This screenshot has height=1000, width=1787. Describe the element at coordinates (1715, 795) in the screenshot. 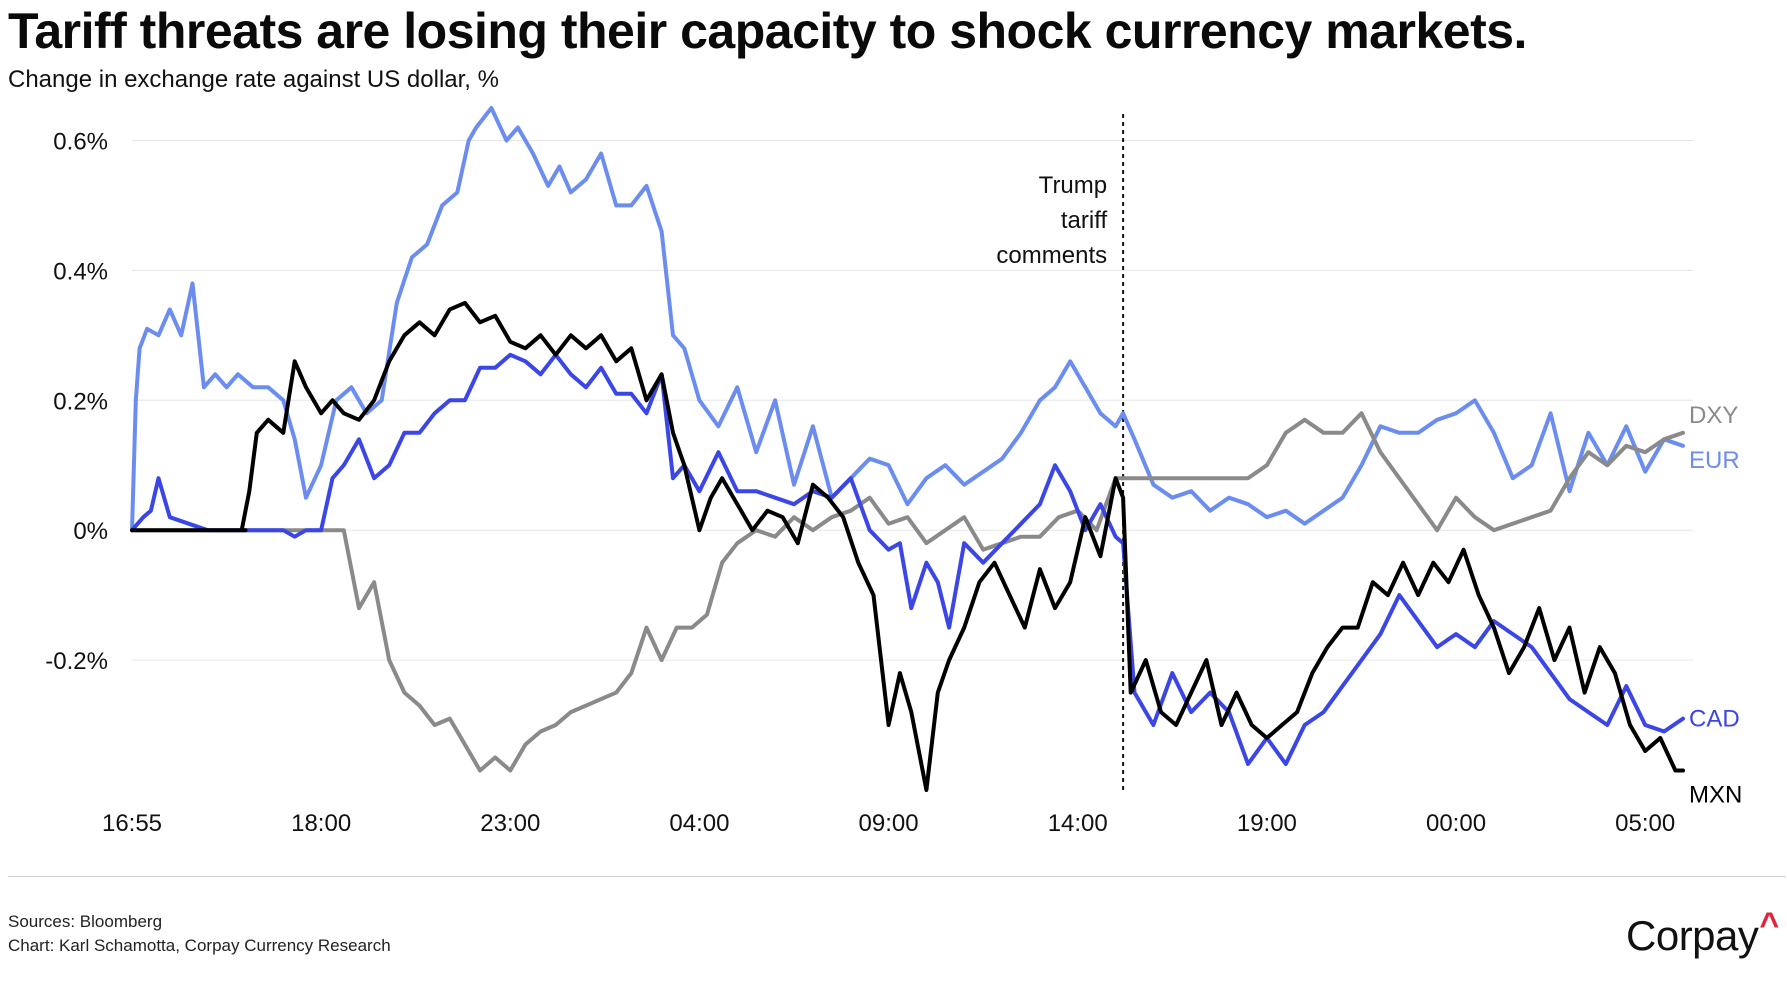

I see `end-label-mxn: MXN` at that location.